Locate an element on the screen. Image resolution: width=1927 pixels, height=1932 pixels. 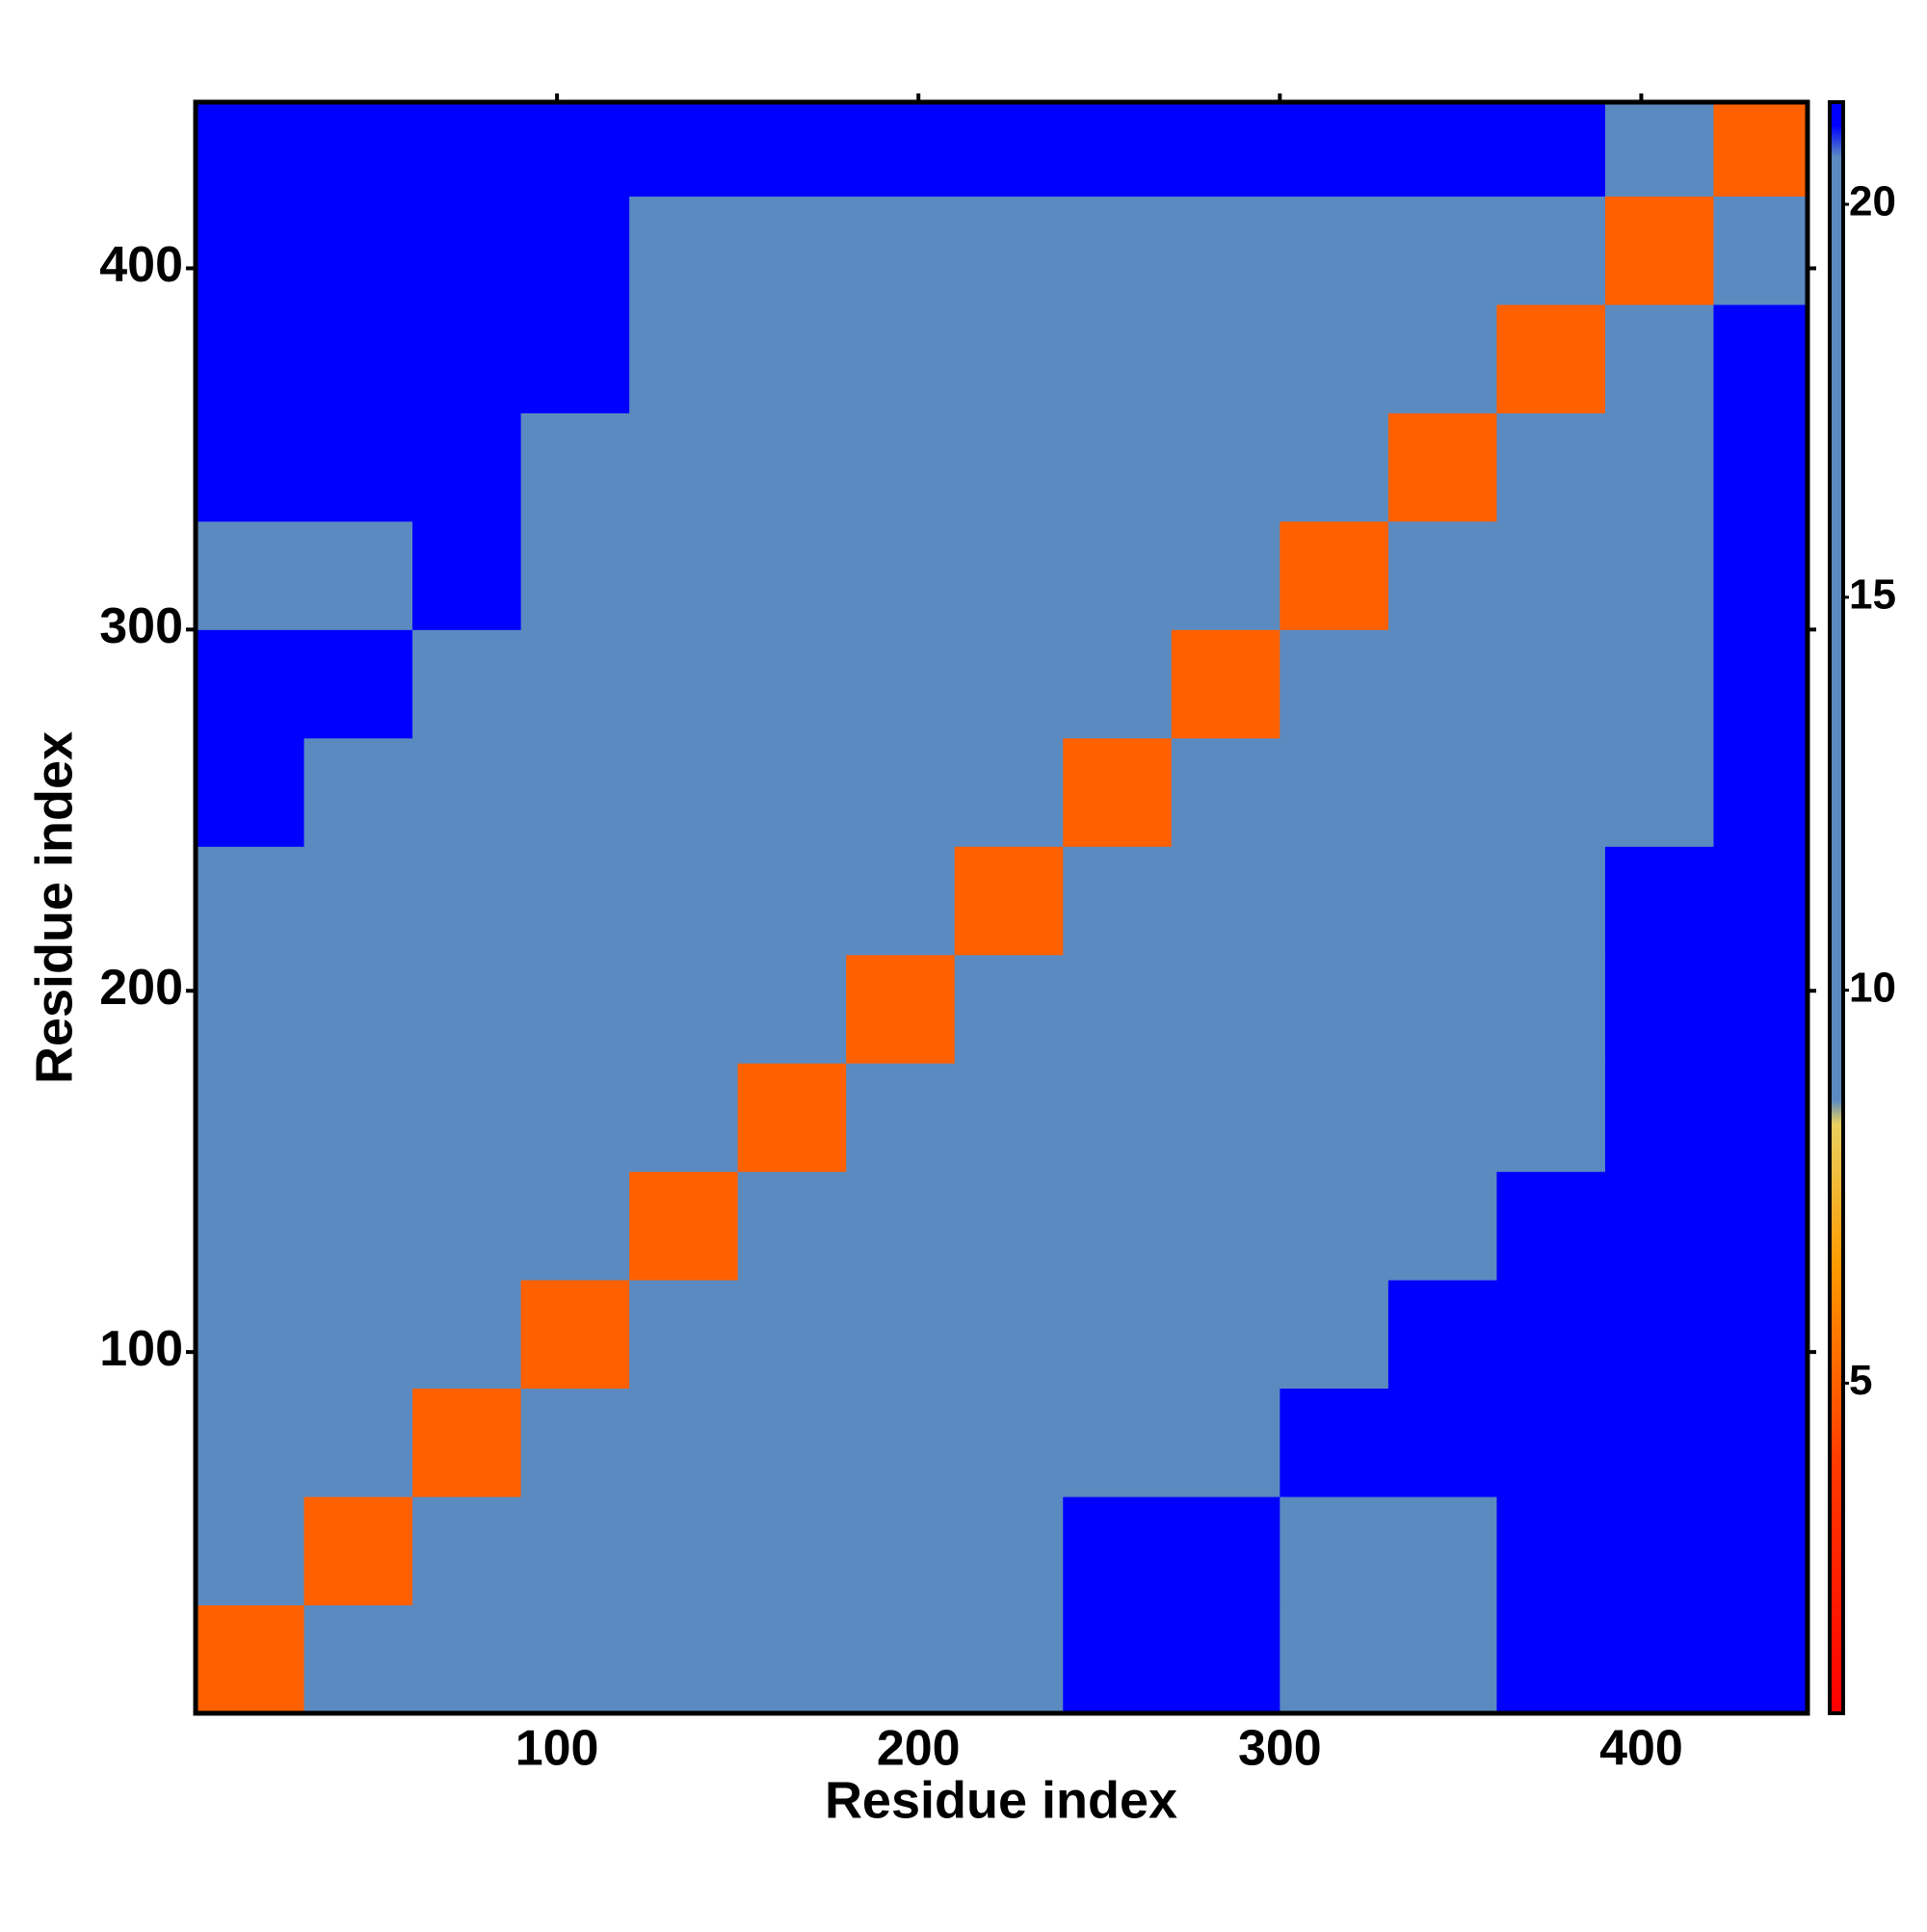
x-tick-label: 300 is located at coordinates (1280, 1749).